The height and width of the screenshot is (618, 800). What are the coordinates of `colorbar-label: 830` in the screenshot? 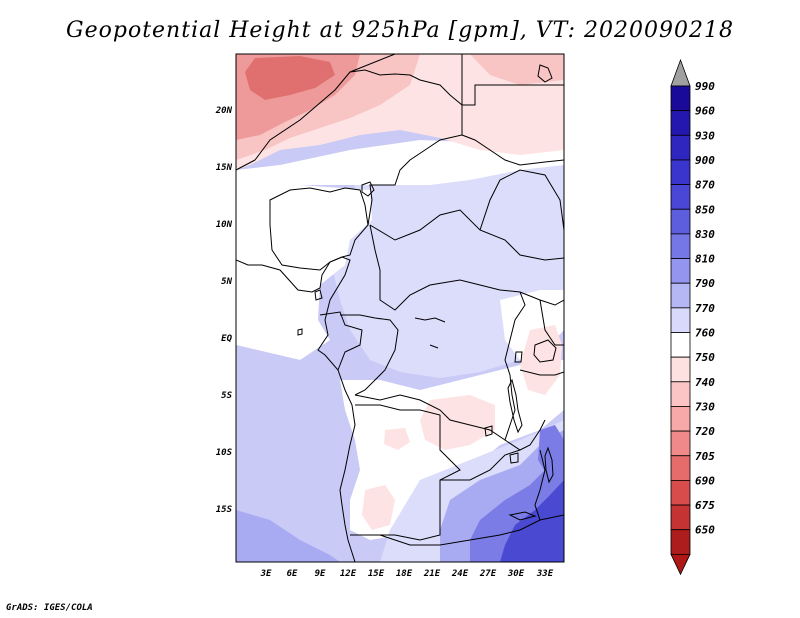 It's located at (705, 234).